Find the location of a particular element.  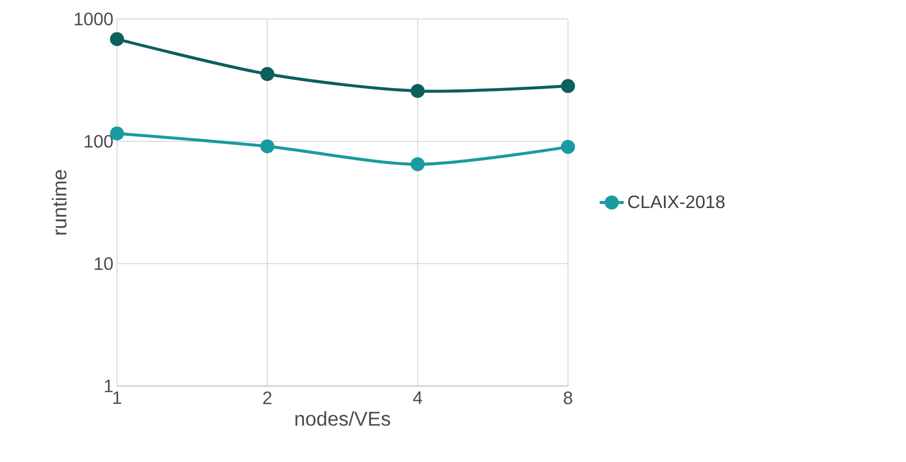

x-axis-title: nodes/VEs is located at coordinates (342, 418).